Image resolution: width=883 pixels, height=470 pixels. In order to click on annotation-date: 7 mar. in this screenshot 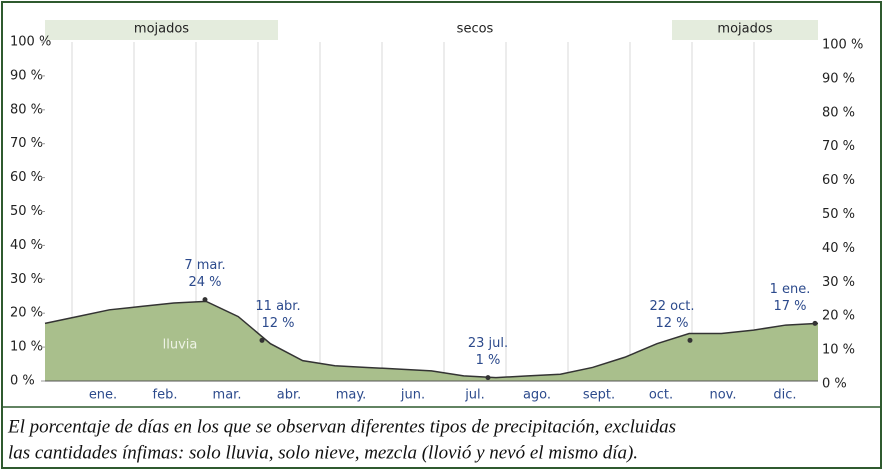, I will do `click(204, 265)`.